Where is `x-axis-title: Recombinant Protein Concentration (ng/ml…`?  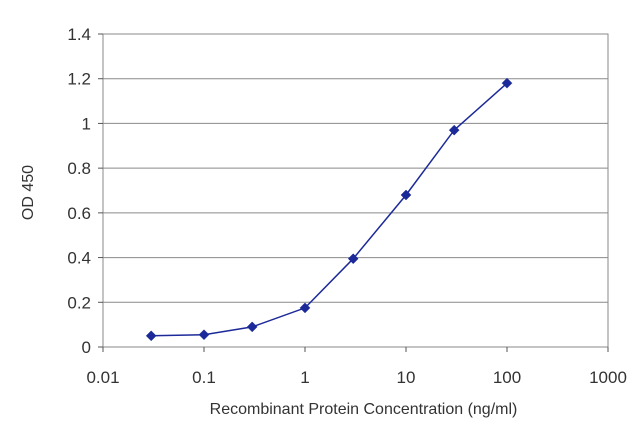 x-axis-title: Recombinant Protein Concentration (ng/ml… is located at coordinates (364, 409).